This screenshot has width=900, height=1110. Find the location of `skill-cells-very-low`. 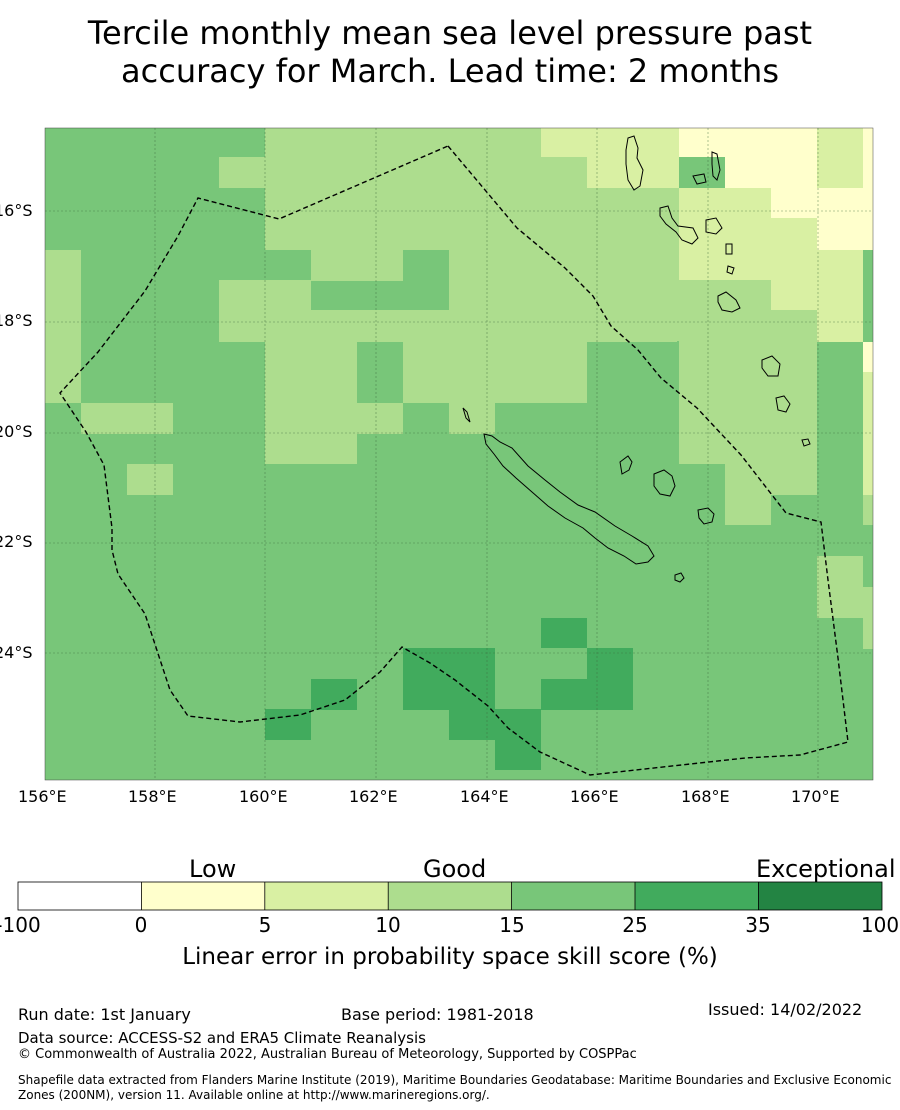

skill-cells-very-low is located at coordinates (776, 250).